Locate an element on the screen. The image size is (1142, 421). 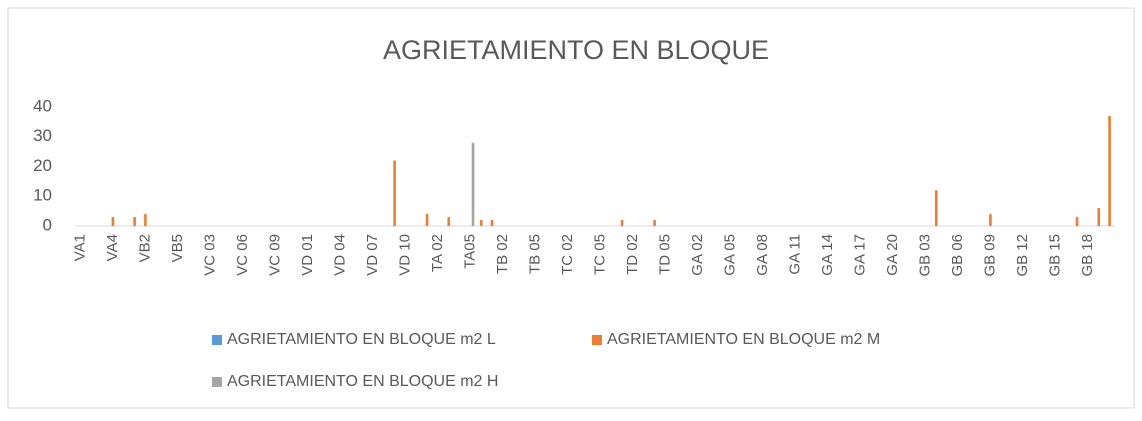
x-tick-label: GB 09 is located at coordinates (989, 255).